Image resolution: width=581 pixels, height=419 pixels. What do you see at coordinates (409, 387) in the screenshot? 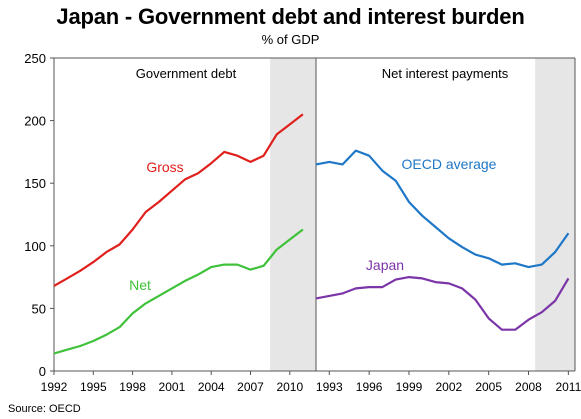
I see `x-tick-label: 1999` at bounding box center [409, 387].